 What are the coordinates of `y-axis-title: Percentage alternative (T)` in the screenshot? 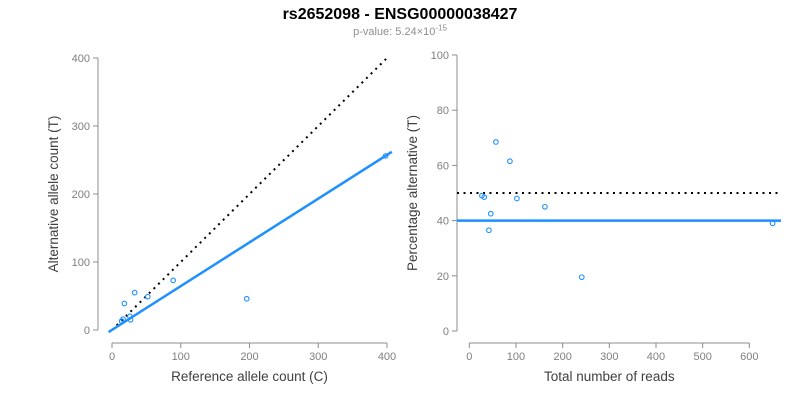 It's located at (412, 193).